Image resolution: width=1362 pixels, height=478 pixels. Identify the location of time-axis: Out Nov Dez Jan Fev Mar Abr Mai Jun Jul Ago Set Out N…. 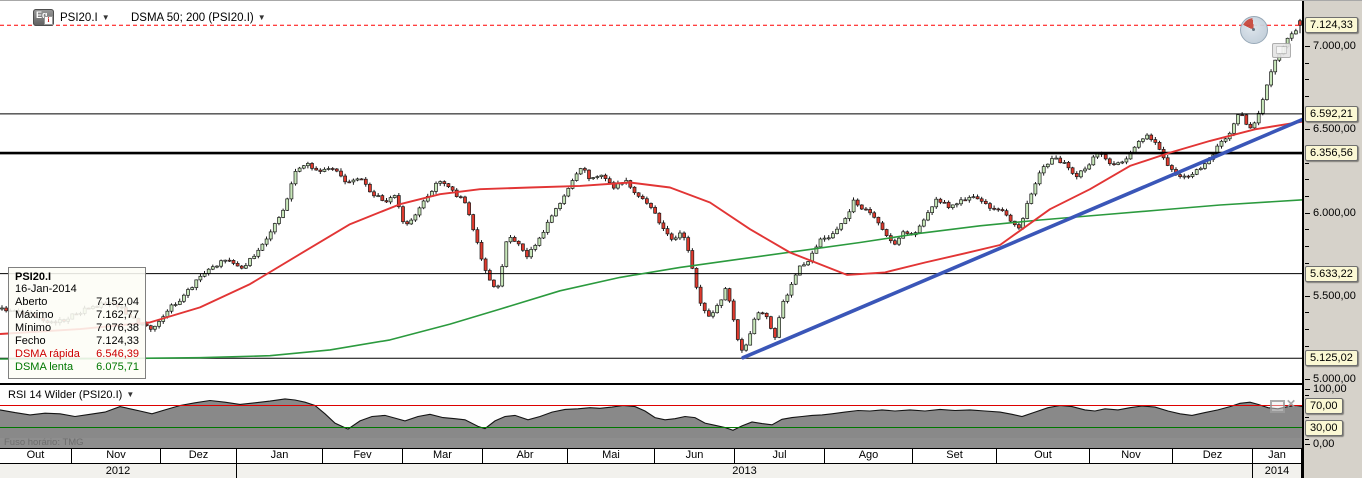
(651, 463).